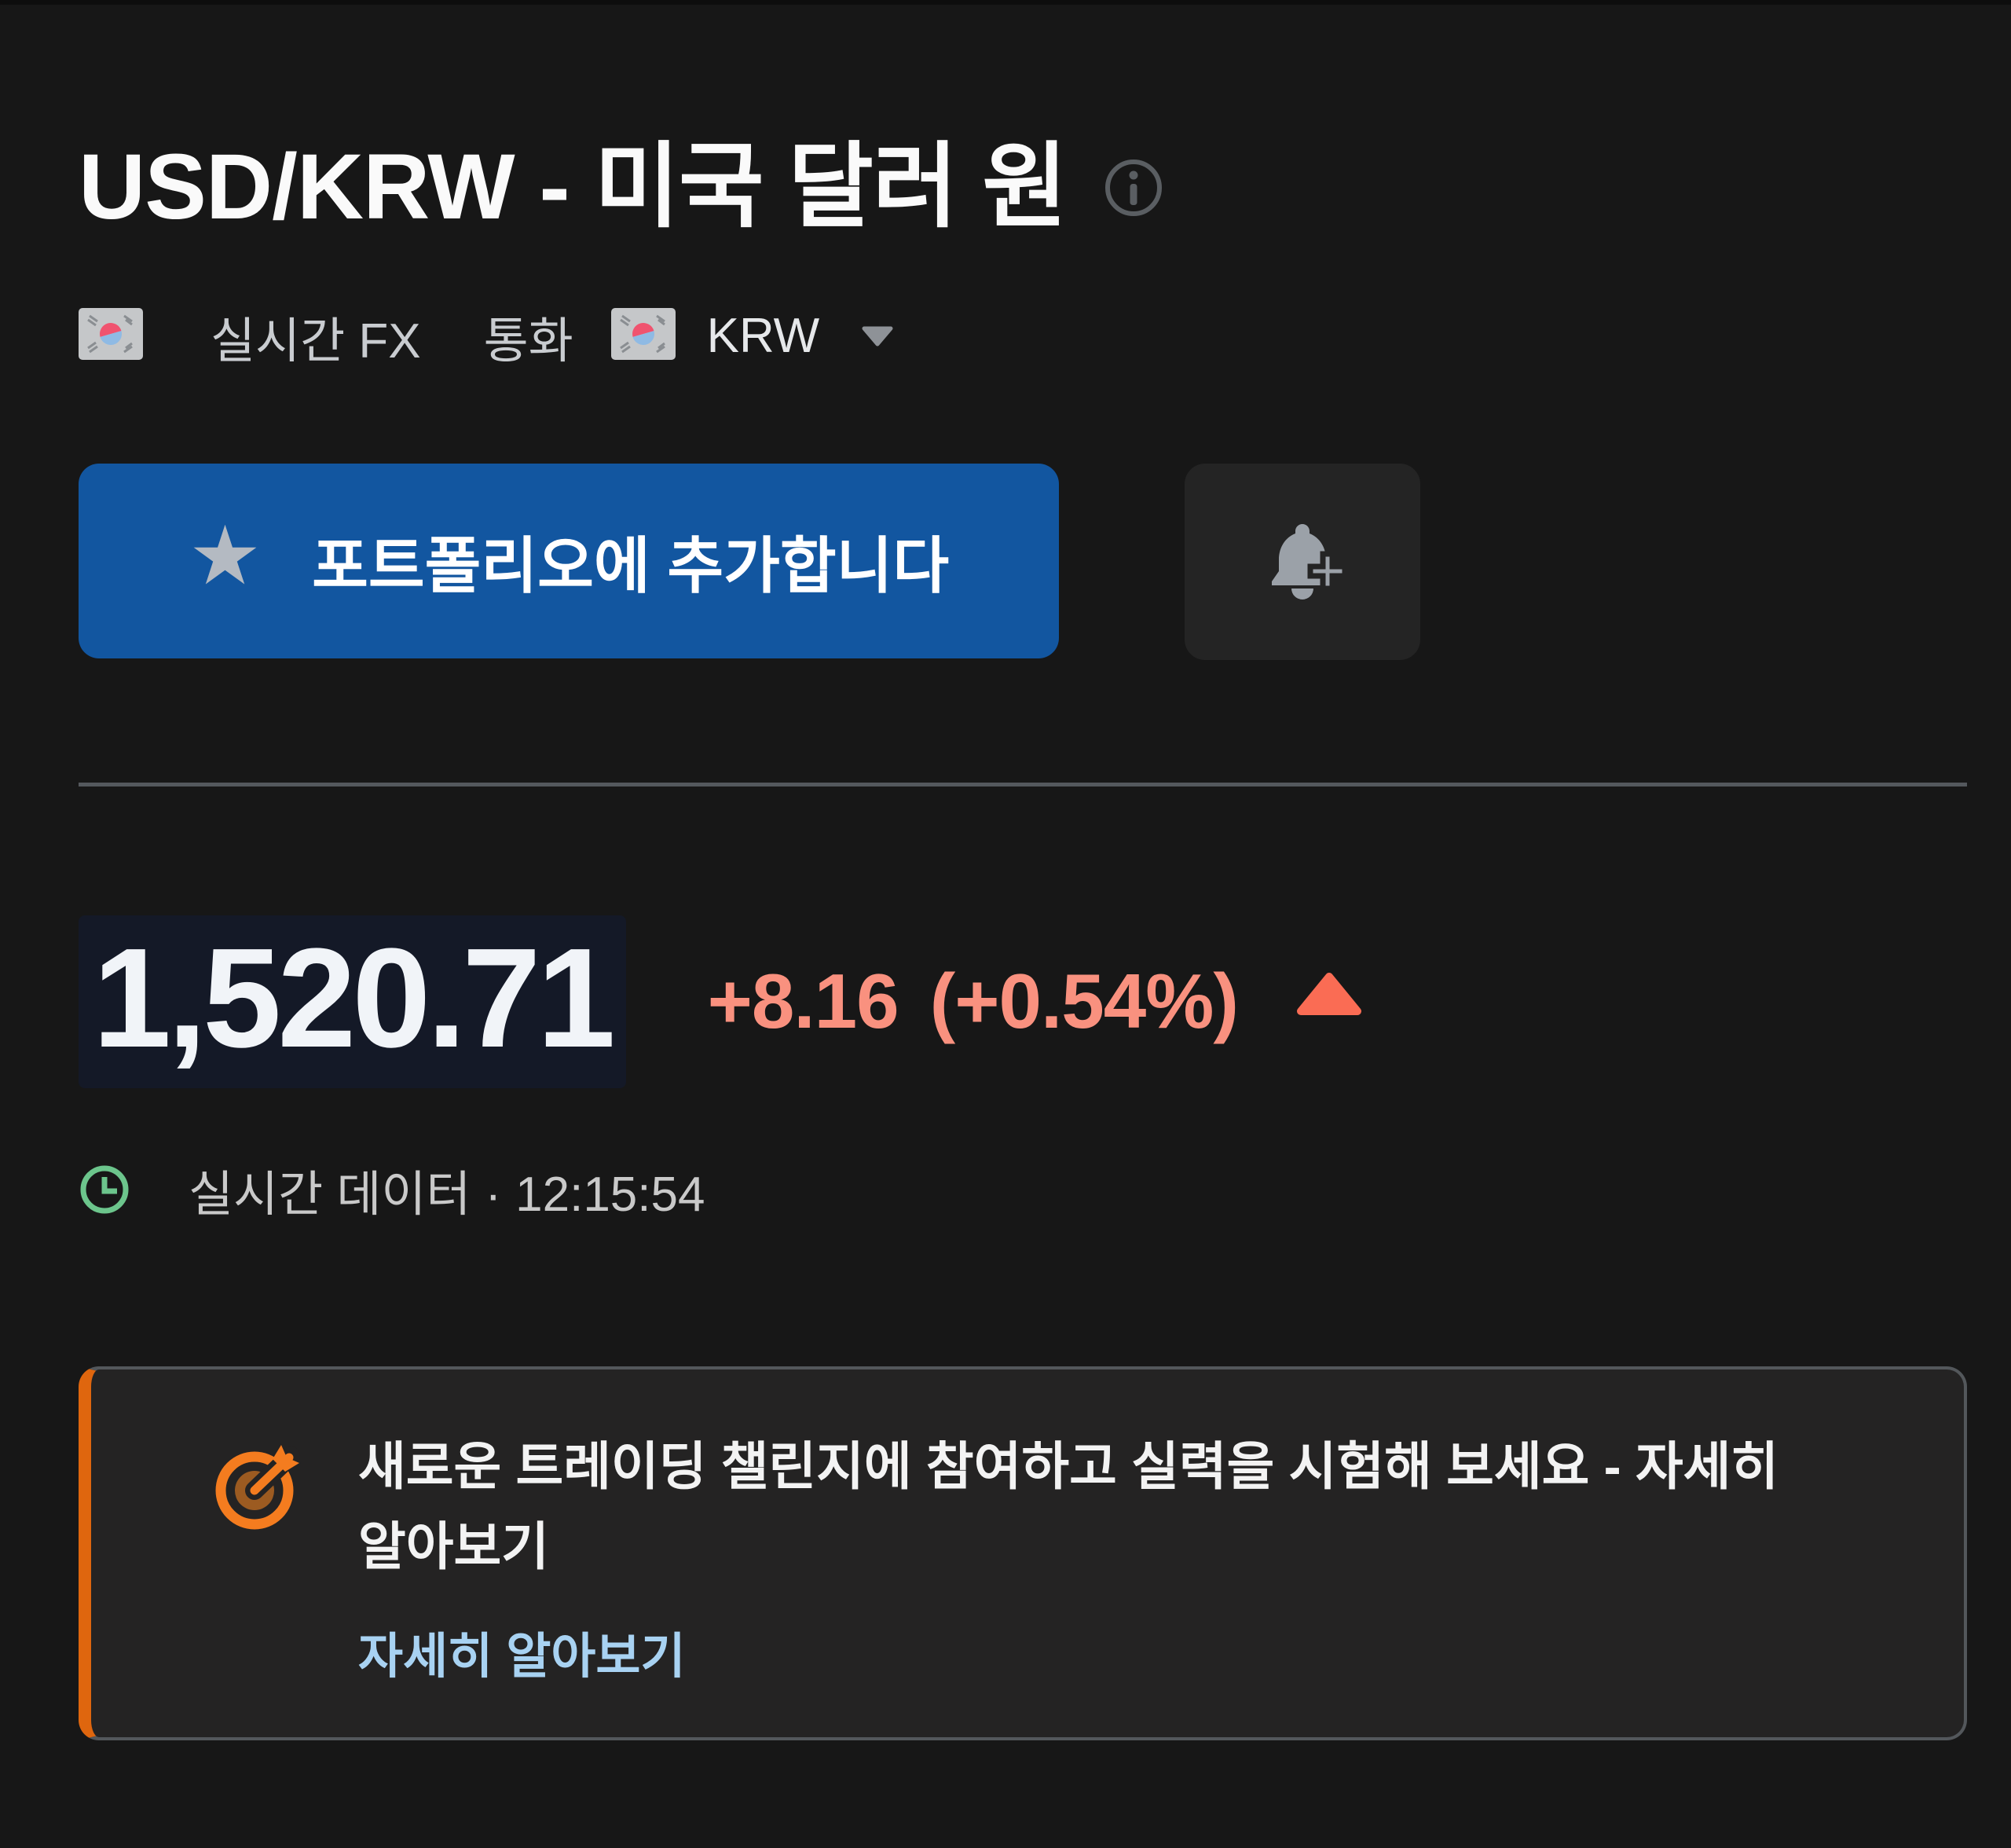  I want to click on info-circle-icon, so click(1133, 187).